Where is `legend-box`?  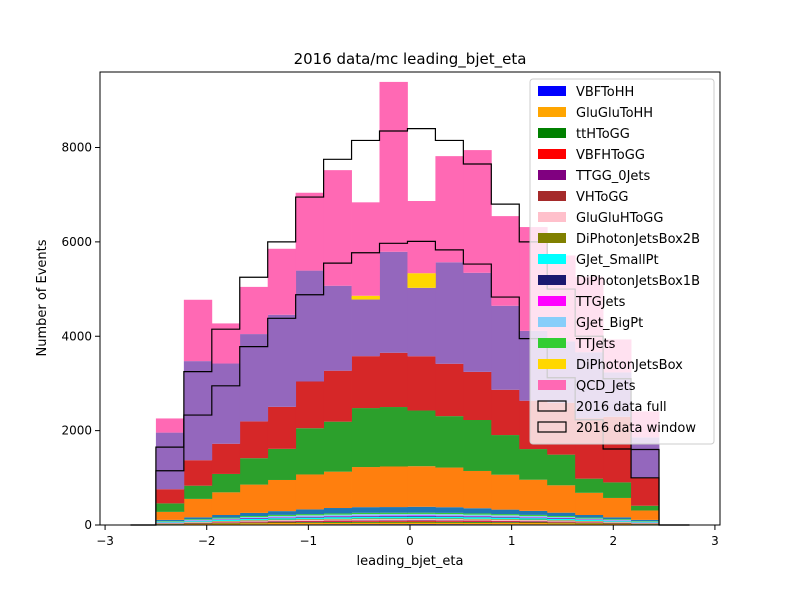 legend-box is located at coordinates (622, 261).